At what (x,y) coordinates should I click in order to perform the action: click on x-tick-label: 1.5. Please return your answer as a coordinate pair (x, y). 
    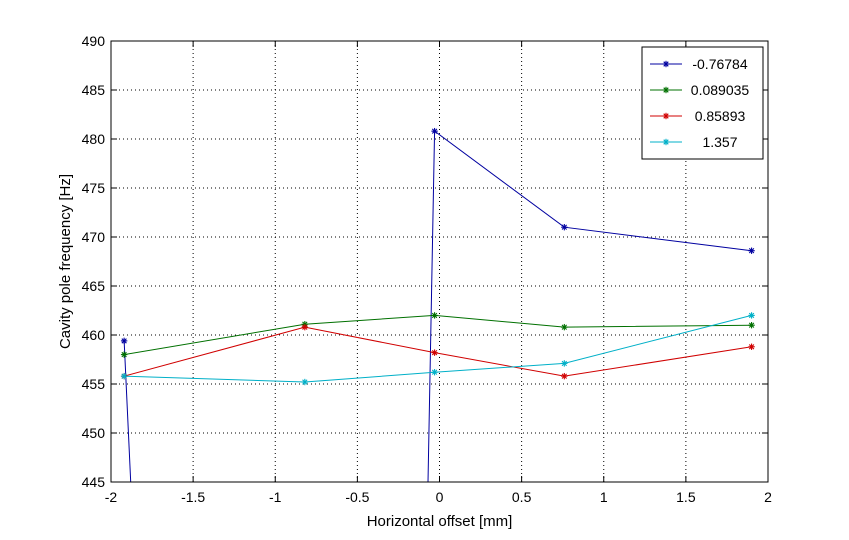
    Looking at the image, I should click on (686, 497).